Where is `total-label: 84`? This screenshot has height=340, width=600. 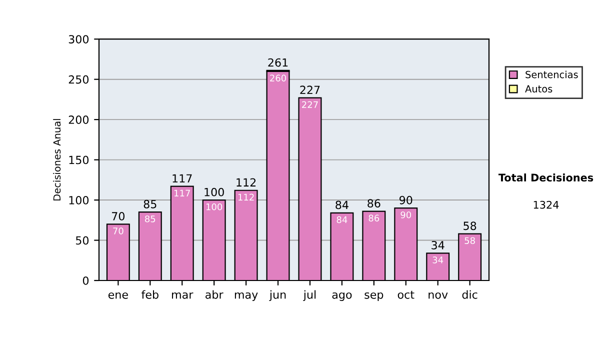 total-label: 84 is located at coordinates (342, 205).